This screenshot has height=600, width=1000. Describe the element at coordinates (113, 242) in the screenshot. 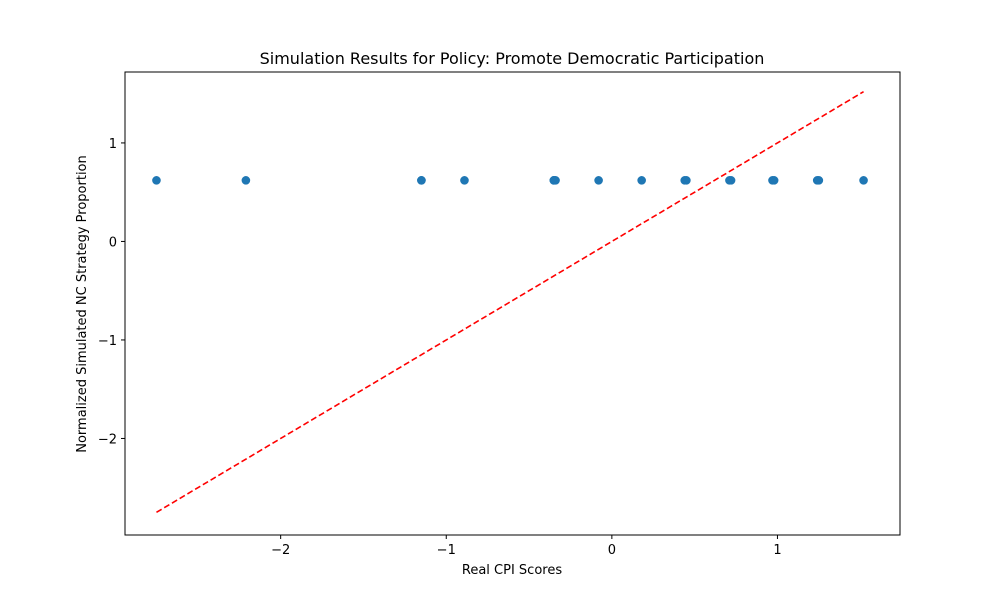

I see `y-tick-label: 0` at that location.